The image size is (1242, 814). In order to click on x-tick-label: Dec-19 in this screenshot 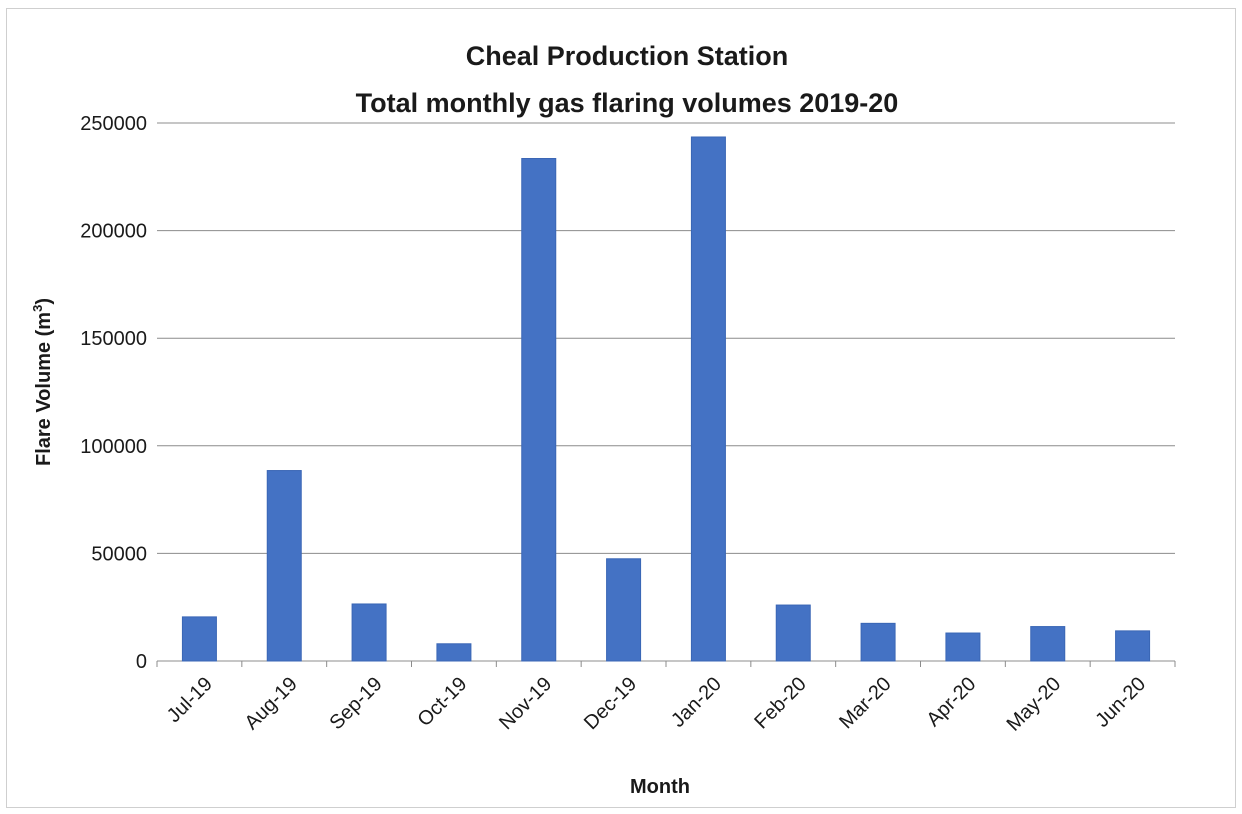, I will do `click(610, 703)`.